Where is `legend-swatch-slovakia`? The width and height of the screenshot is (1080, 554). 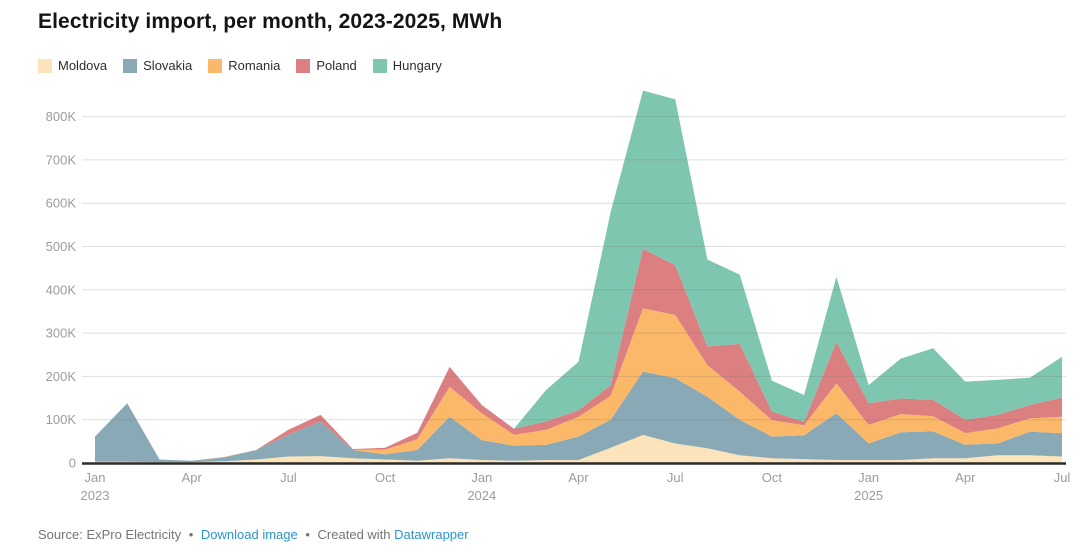 legend-swatch-slovakia is located at coordinates (130, 65).